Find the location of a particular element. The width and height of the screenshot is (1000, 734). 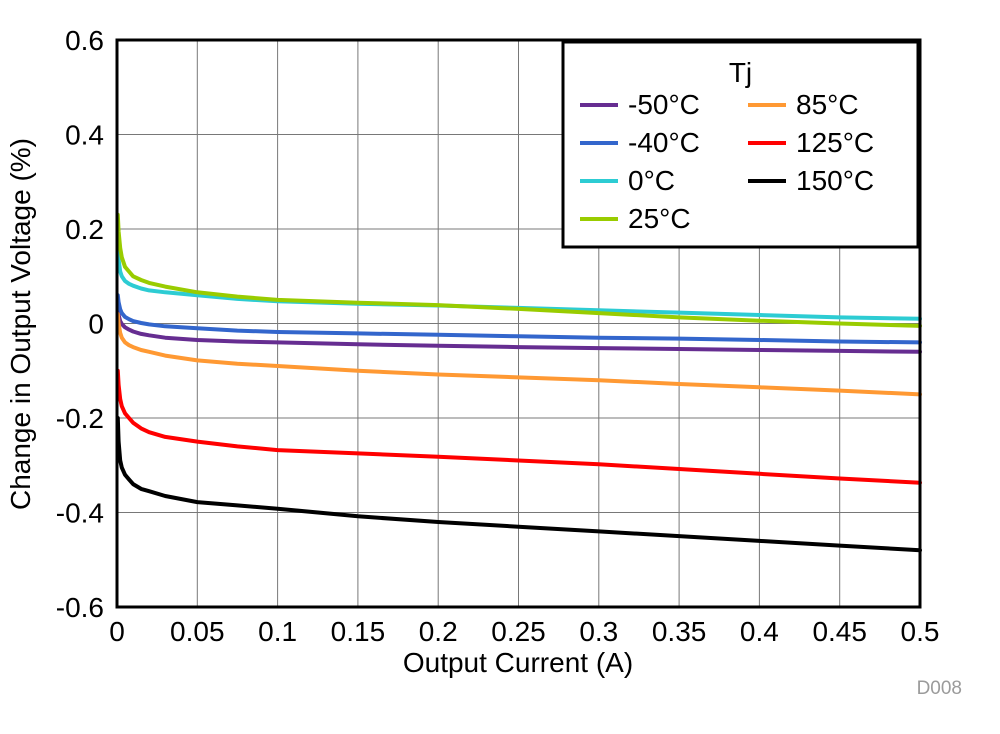

x-tick-labels: 0 0.05 0.1 0.15 0.2 0.25 0.3 0.35 0.4 0.45 0.5 is located at coordinates (524, 631).